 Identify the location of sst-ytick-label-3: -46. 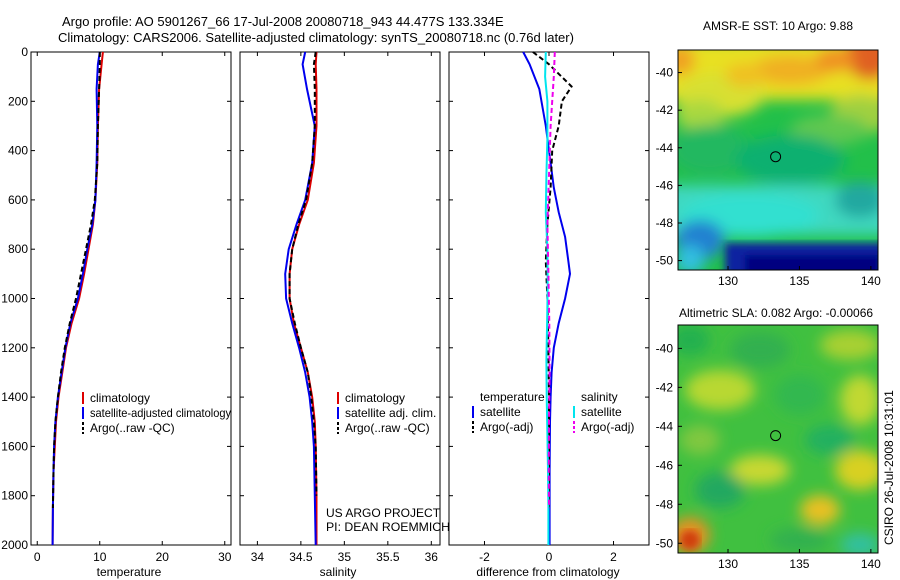
(665, 185).